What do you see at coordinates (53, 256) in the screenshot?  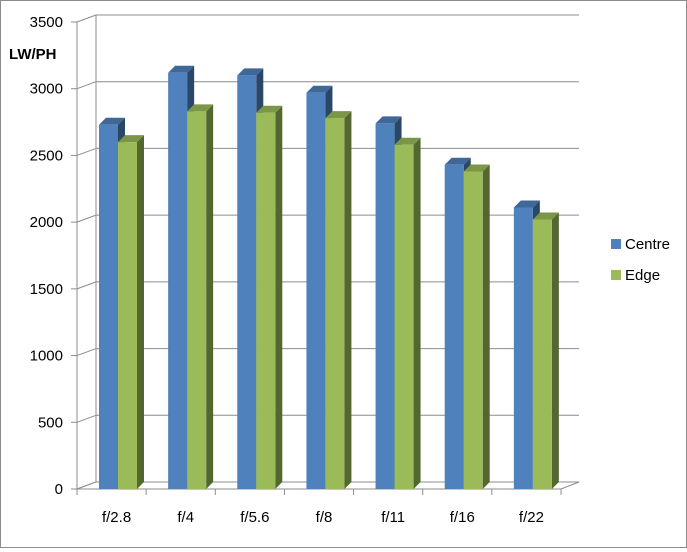 I see `y-axis-ticks: 0 500 1000 1500 2000 2500 3000 3500` at bounding box center [53, 256].